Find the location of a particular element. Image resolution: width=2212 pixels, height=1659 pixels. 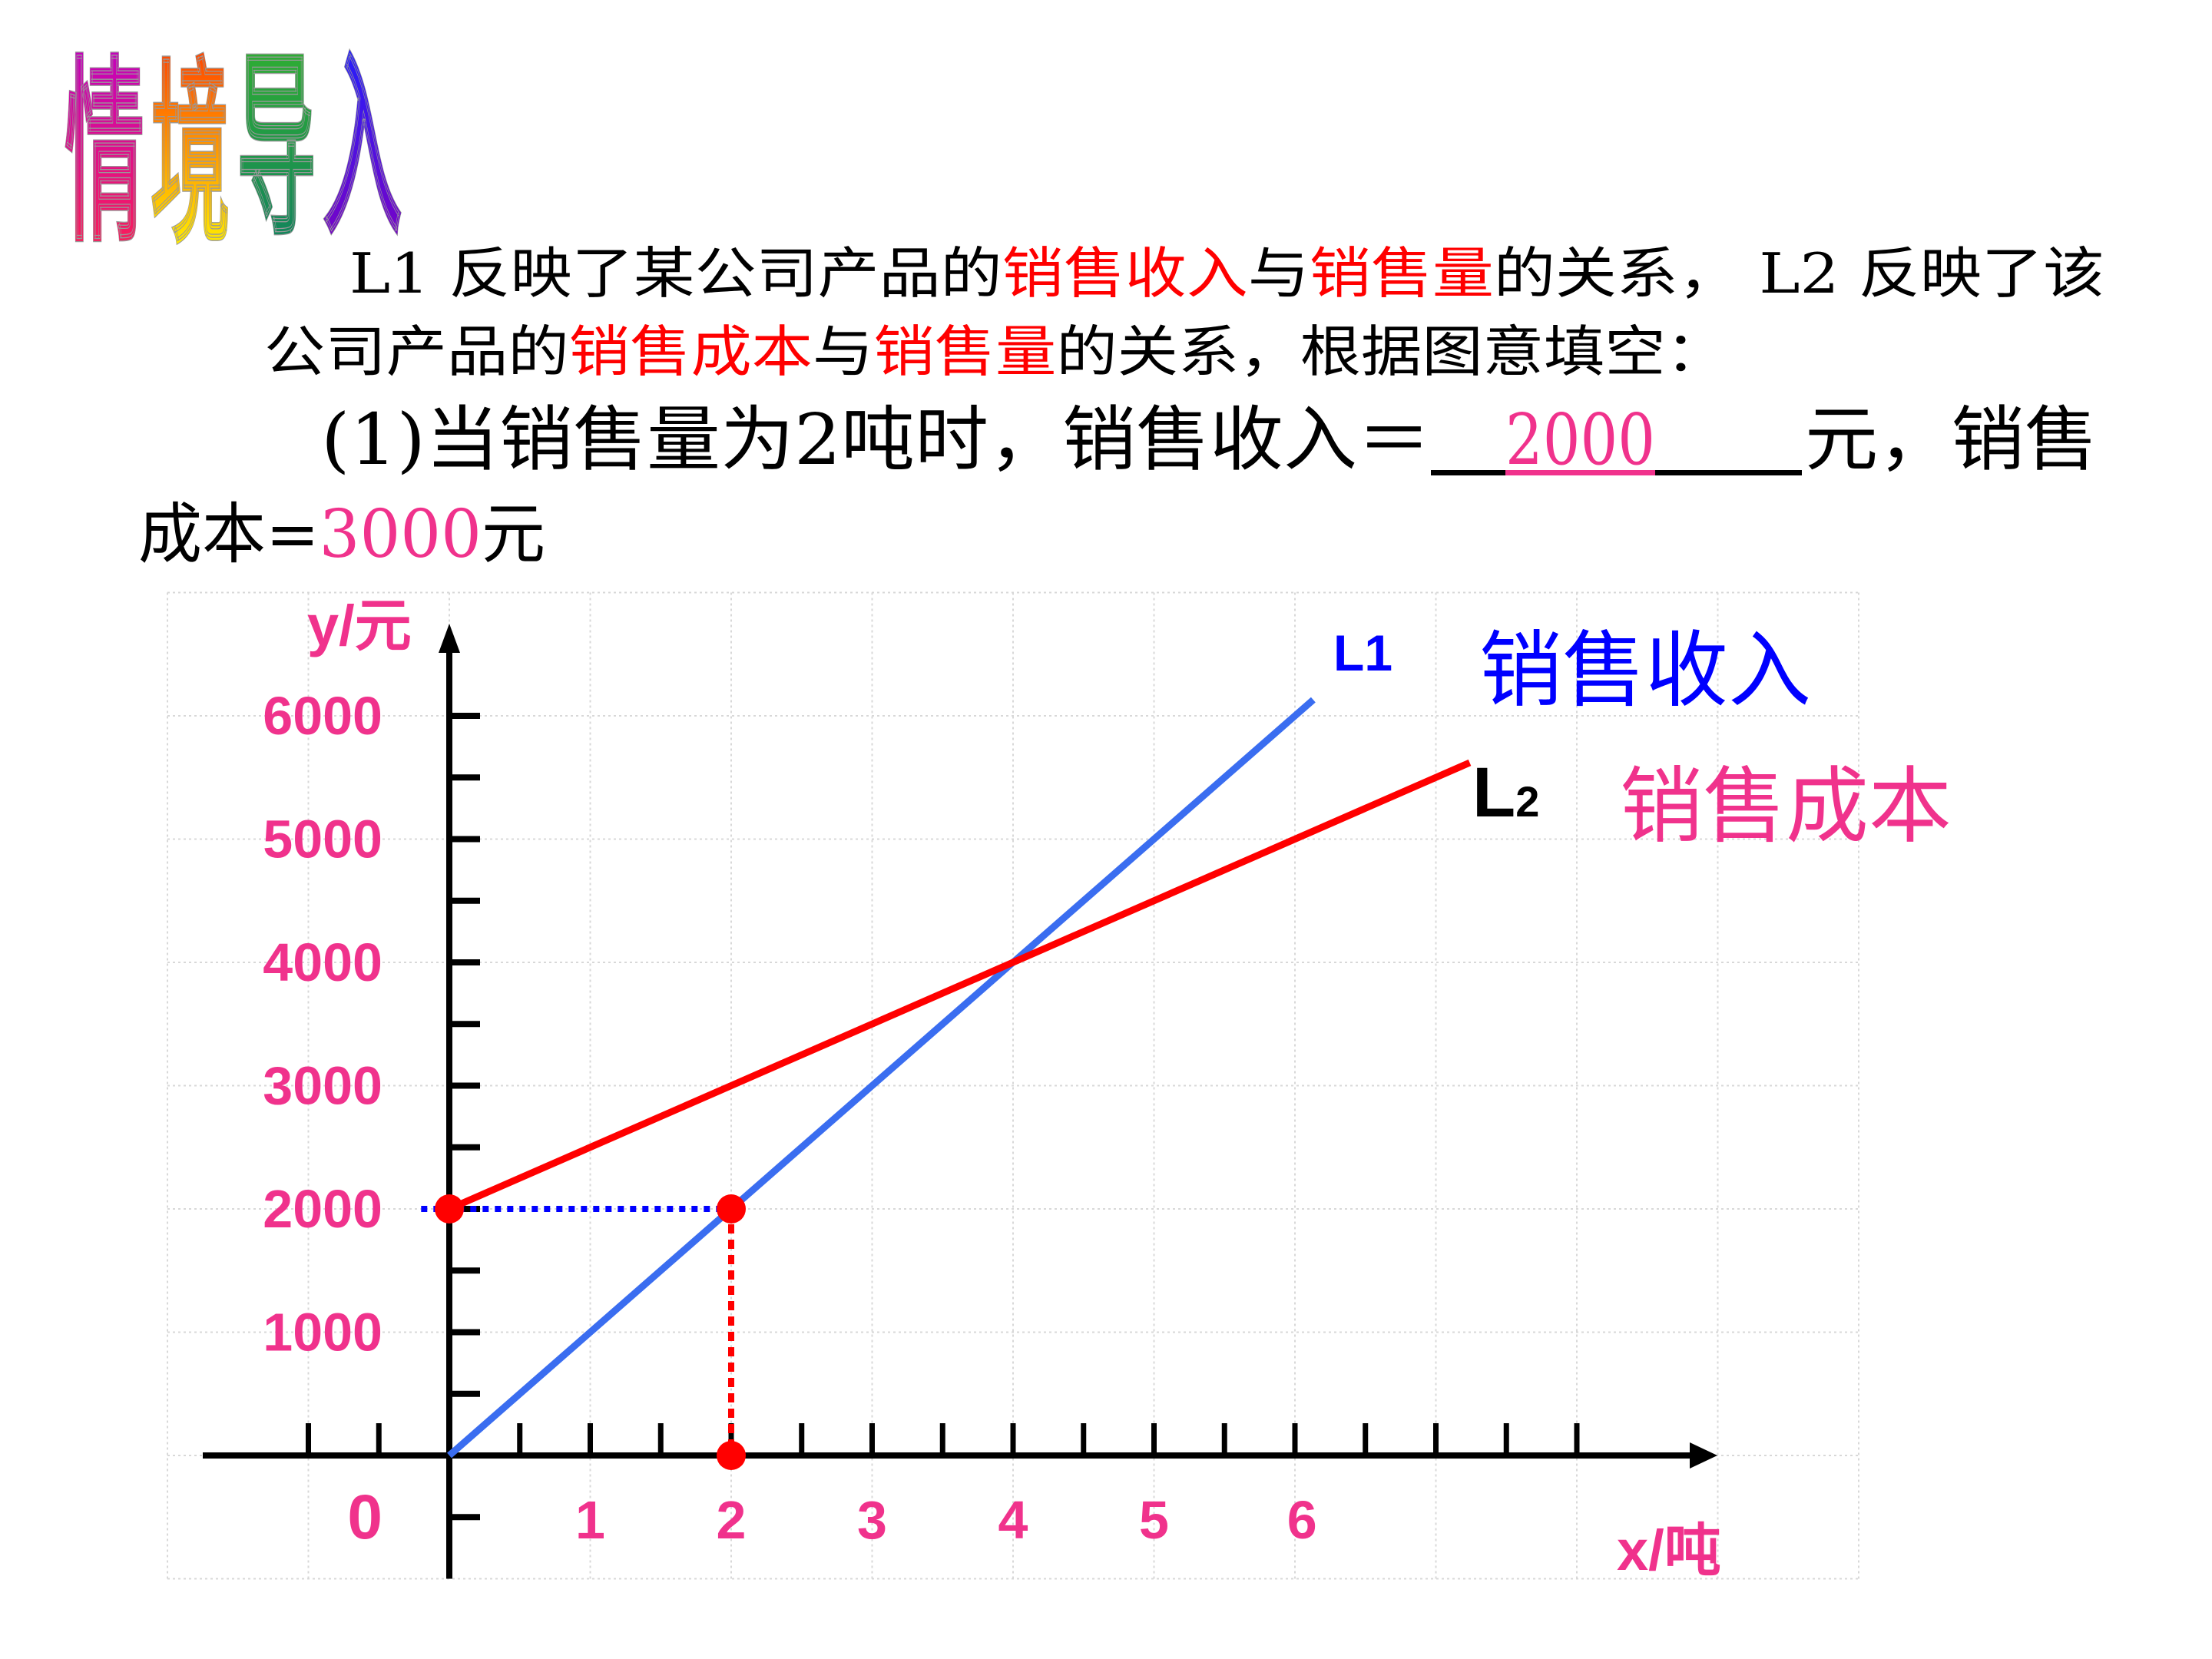

problem-line-1: L1 反映了某公司产品的 销售收入与销售量 的关系， L2 反映了该 is located at coordinates (1226, 273).